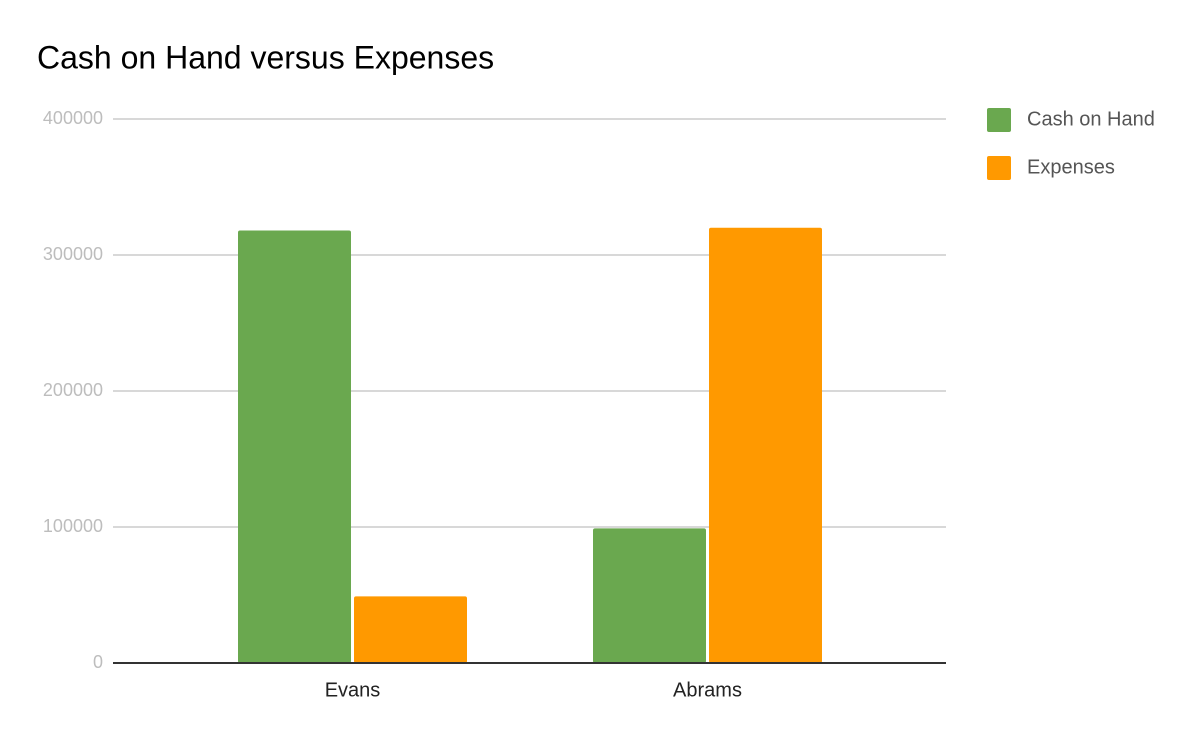 This screenshot has height=742, width=1200. Describe the element at coordinates (1091, 119) in the screenshot. I see `legend-label: Cash on Hand` at that location.